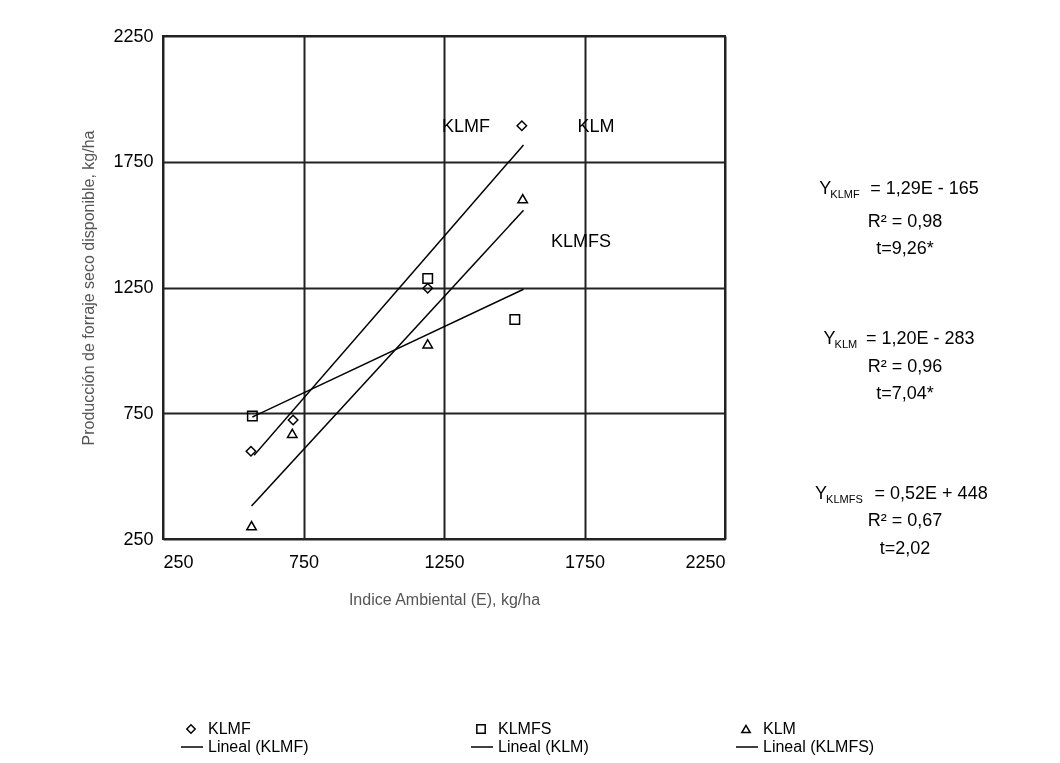 This screenshot has height=763, width=1060. Describe the element at coordinates (133, 287) in the screenshot. I see `y-tick-label: 1250` at that location.